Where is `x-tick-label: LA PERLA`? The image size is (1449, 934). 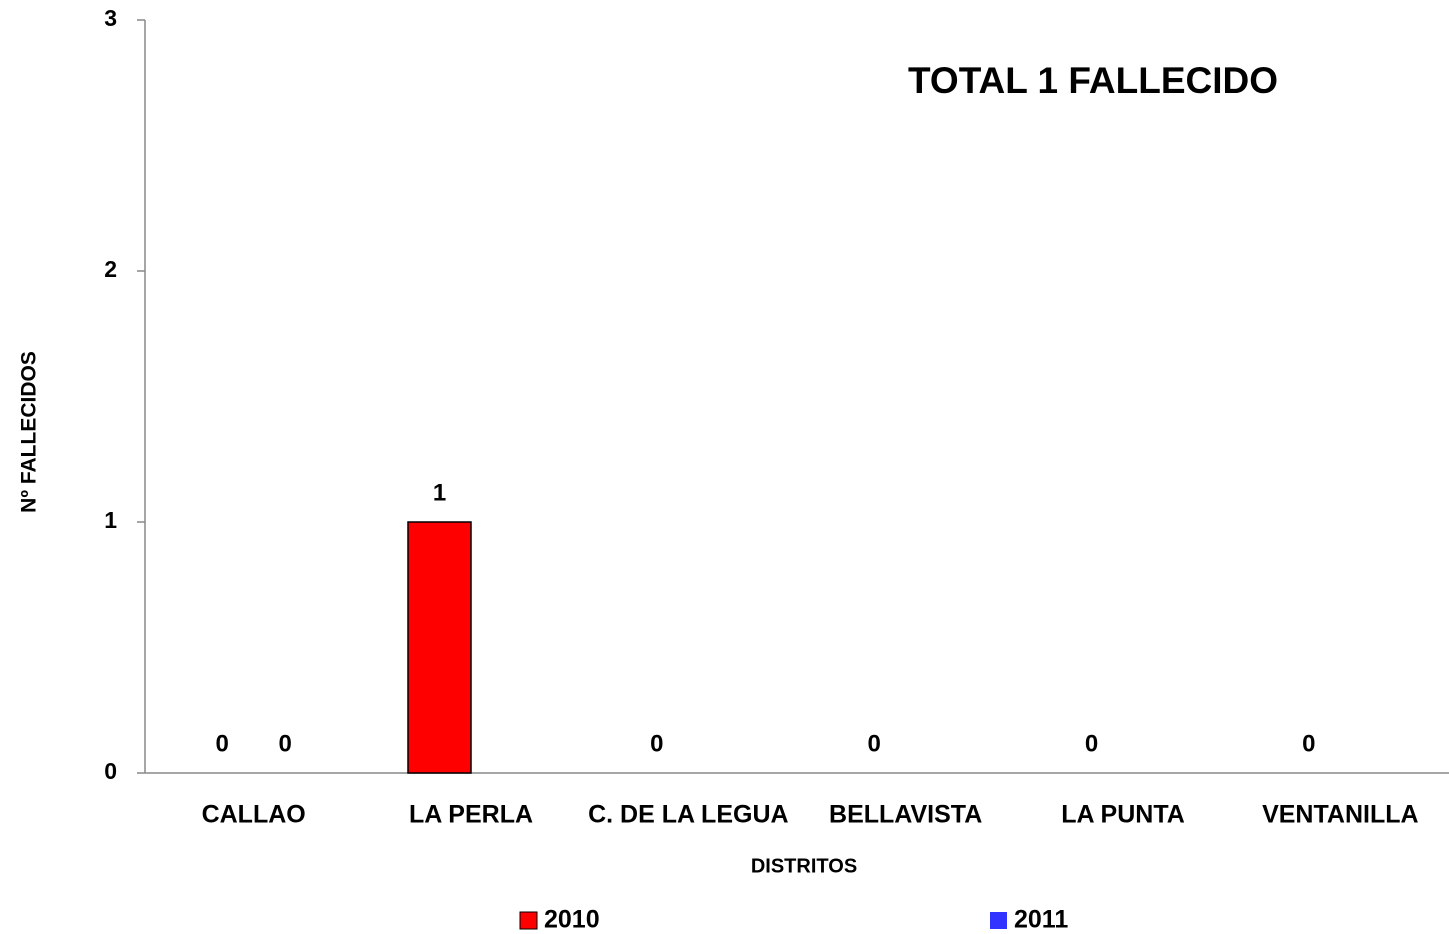
x-tick-label: LA PERLA is located at coordinates (471, 815).